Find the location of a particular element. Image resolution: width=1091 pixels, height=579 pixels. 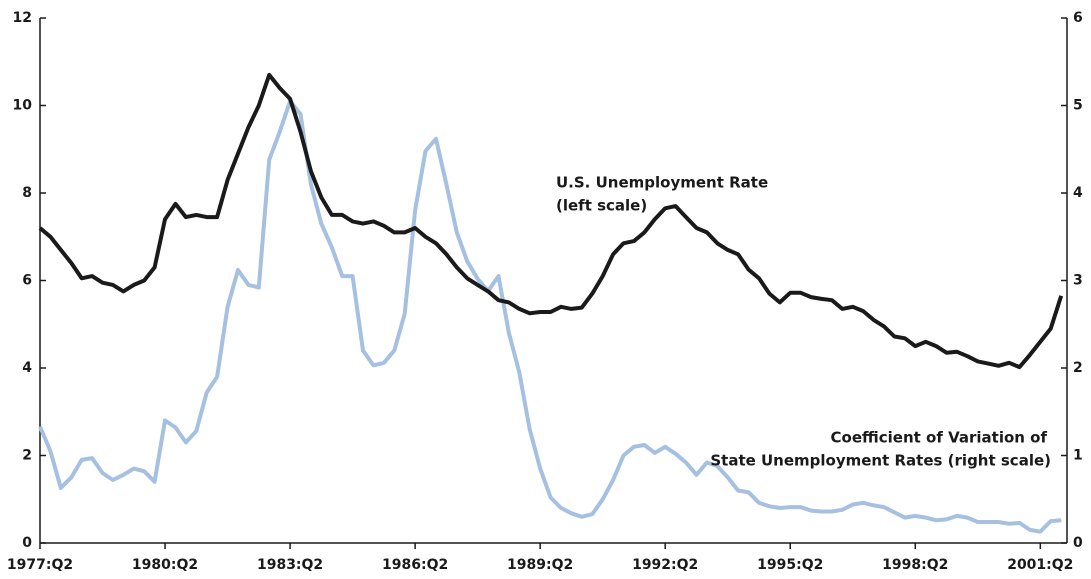

y2-tick-label: 5 is located at coordinates (1078, 106).